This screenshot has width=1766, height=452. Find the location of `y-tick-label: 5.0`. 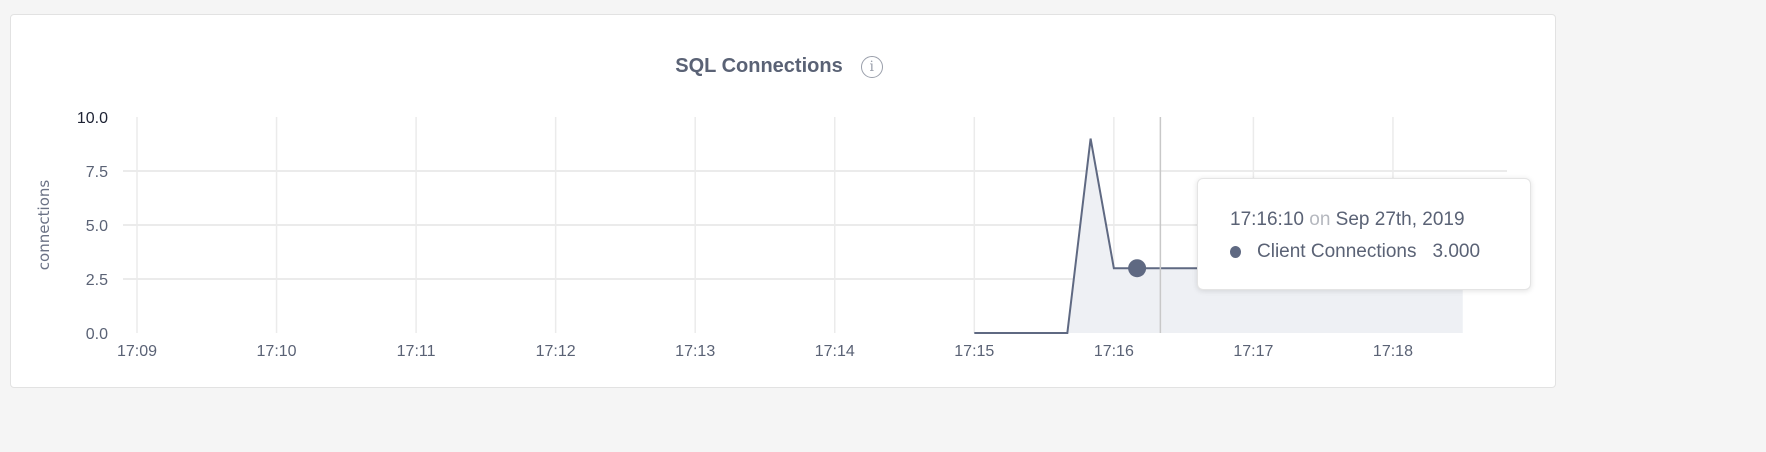

y-tick-label: 5.0 is located at coordinates (97, 226).